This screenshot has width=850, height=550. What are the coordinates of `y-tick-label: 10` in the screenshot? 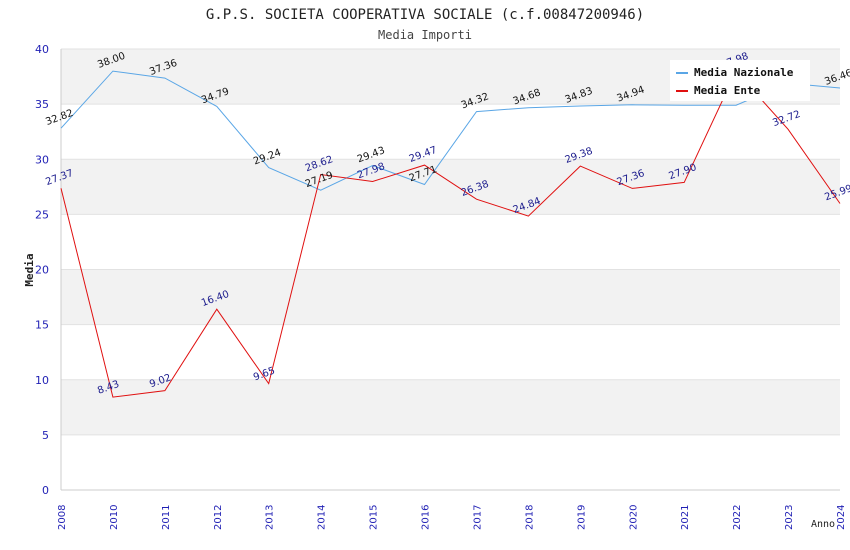 It's located at (42, 380).